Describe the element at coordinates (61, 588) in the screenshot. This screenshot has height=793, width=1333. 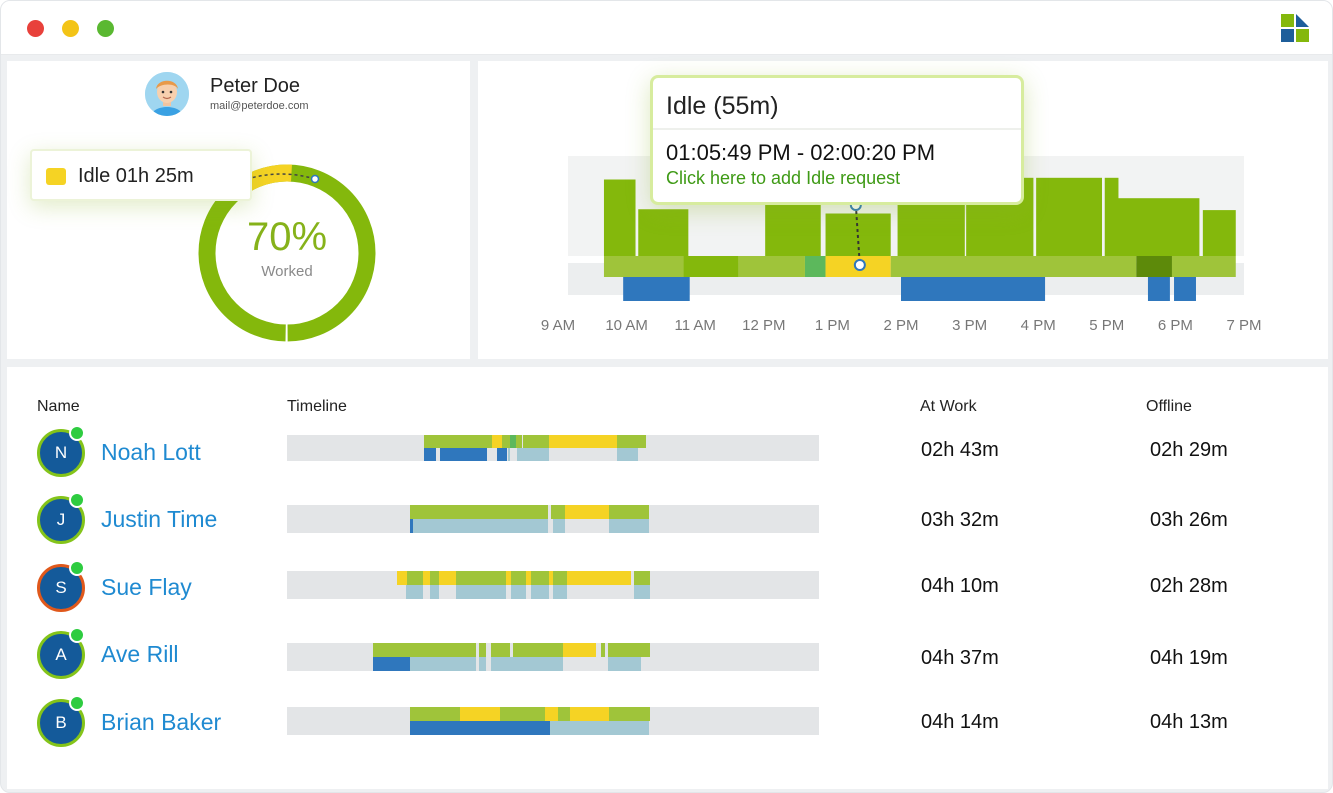
I see `member-avatar: S` at that location.